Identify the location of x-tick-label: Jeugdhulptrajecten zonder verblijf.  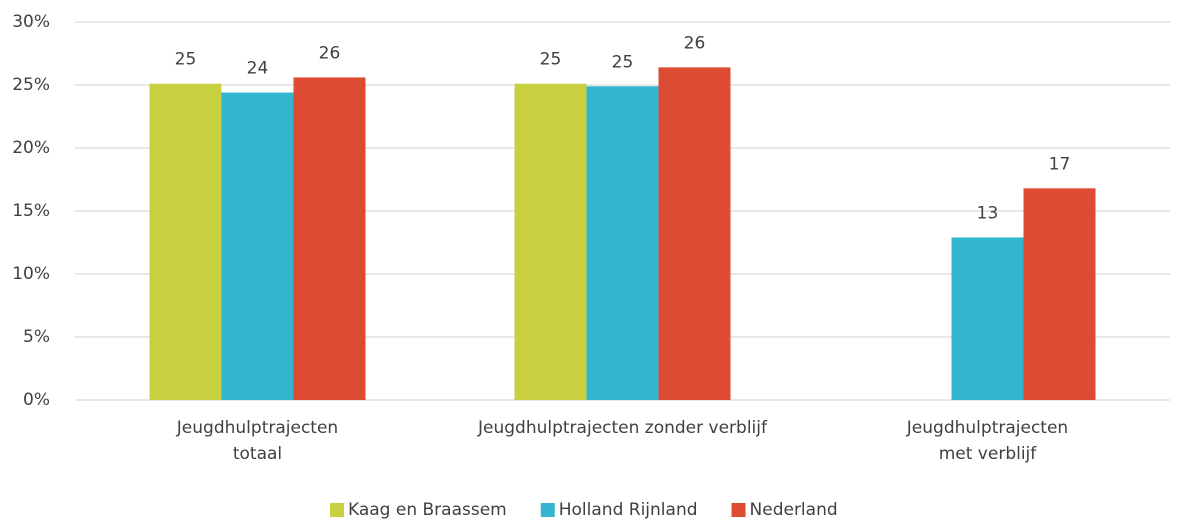
(622, 428).